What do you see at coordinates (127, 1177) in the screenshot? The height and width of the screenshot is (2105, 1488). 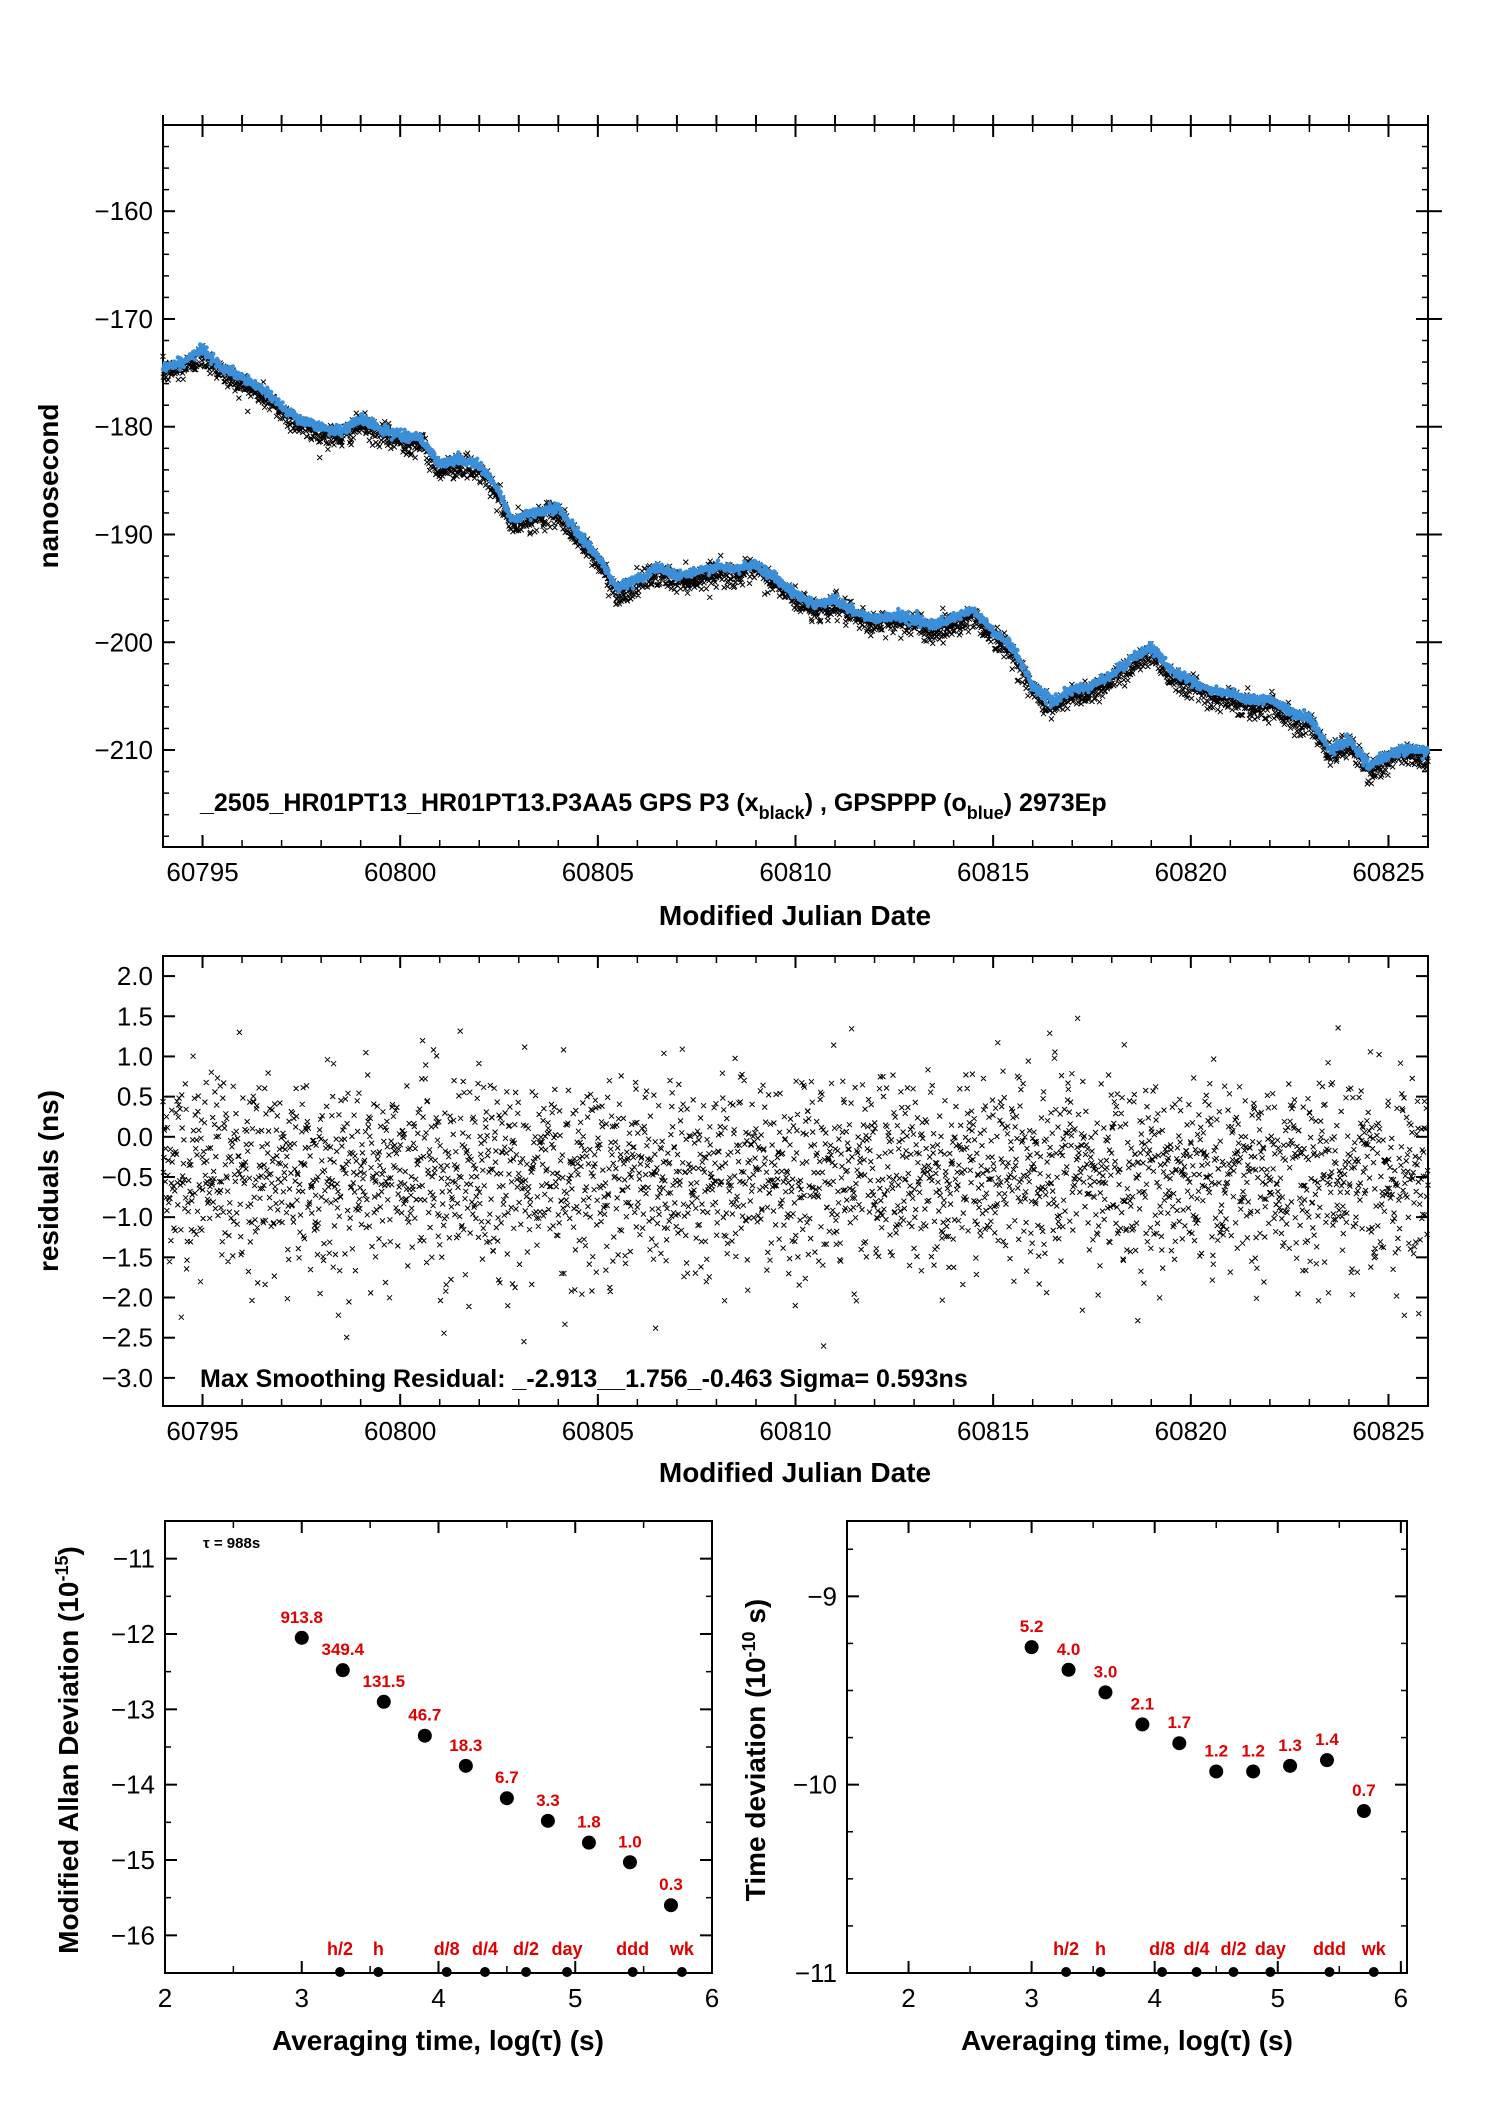 I see `y-tick-label: −0.5` at bounding box center [127, 1177].